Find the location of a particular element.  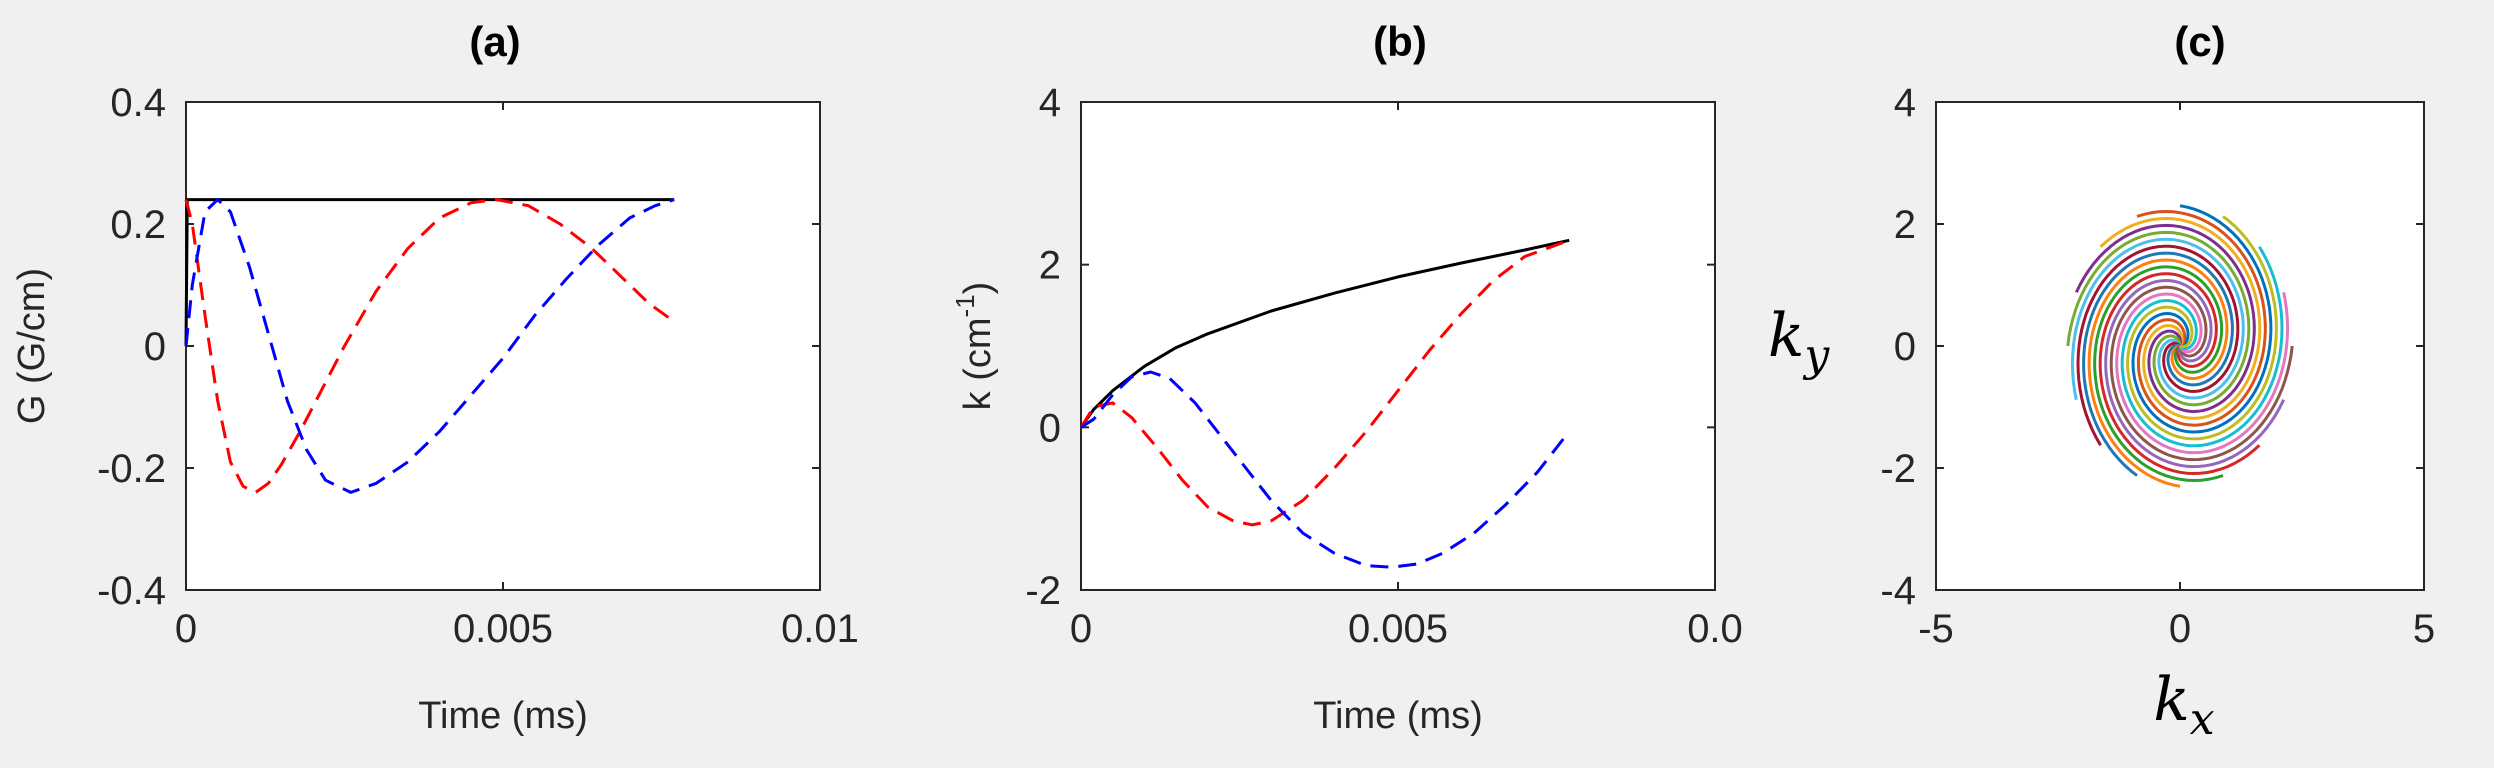

panel-a-x-tick-label: 0.005 is located at coordinates (503, 629).